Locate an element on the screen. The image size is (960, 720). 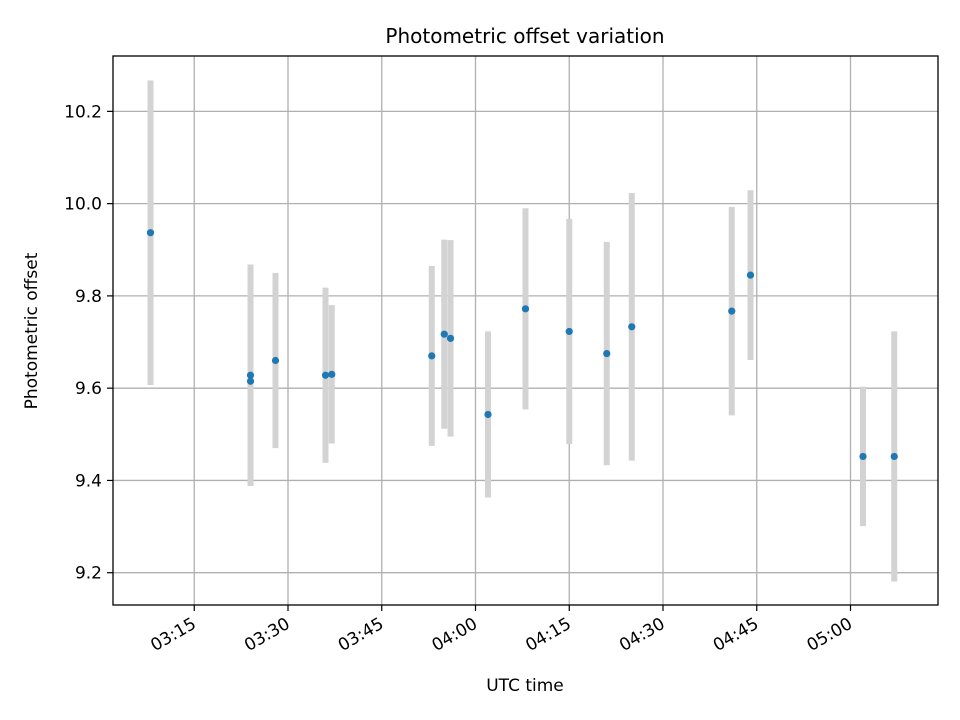
y-tick-label: 9.6 is located at coordinates (88, 389).